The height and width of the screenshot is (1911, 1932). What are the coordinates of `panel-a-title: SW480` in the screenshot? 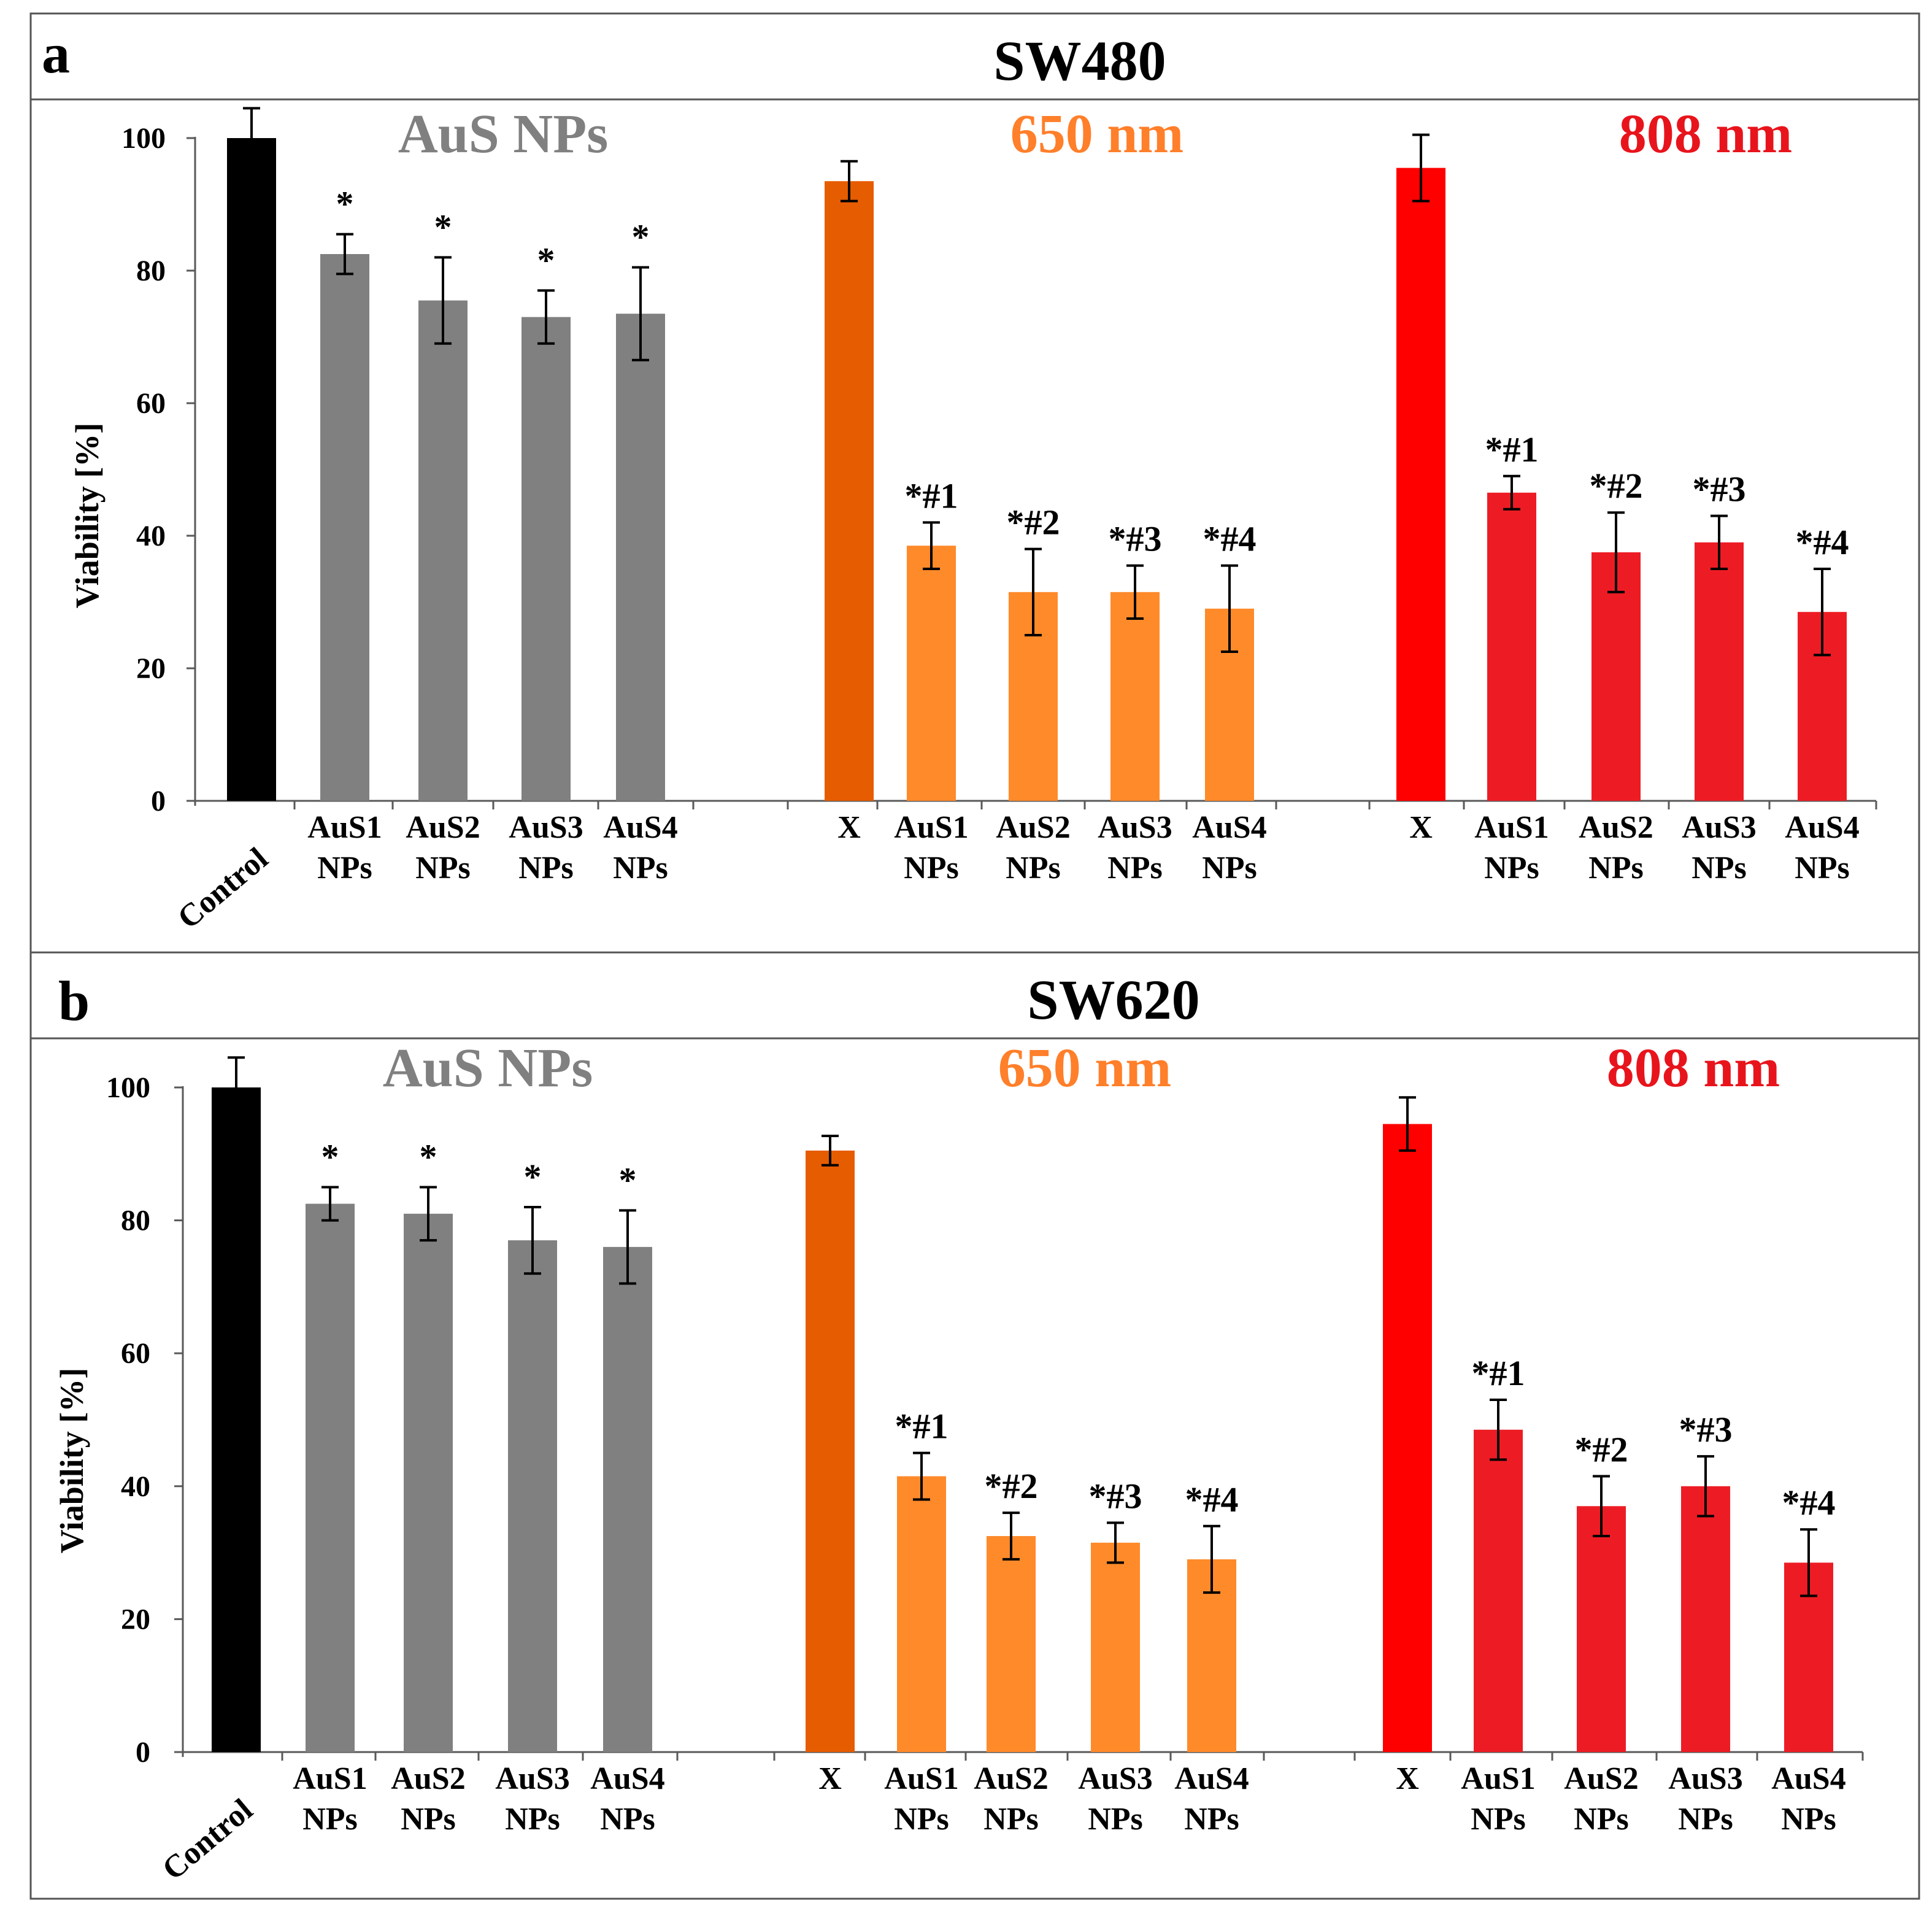 It's located at (1079, 61).